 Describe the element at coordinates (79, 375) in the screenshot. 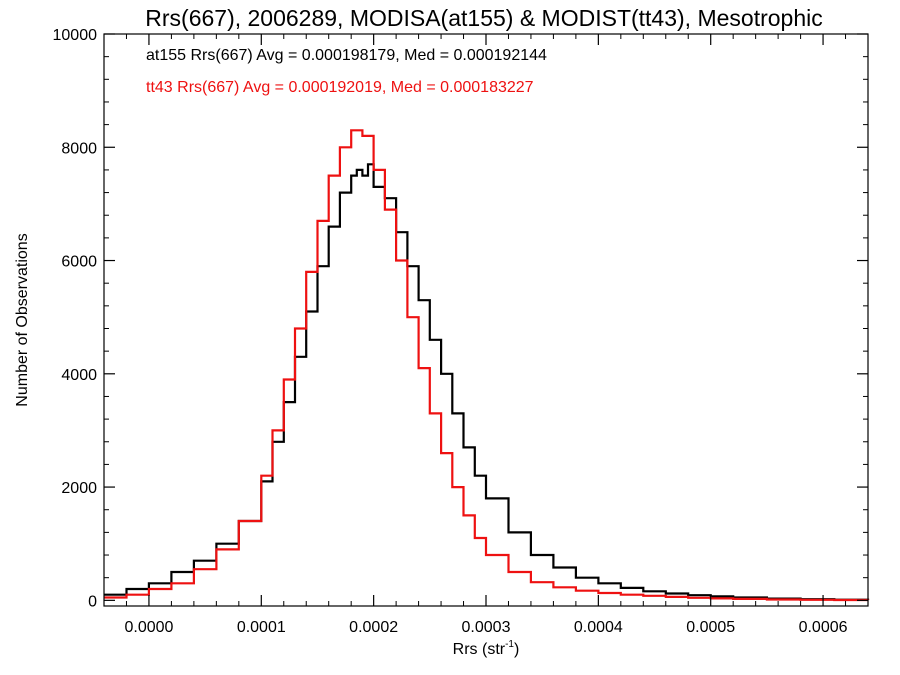

I see `y-tick-label: 4000` at that location.